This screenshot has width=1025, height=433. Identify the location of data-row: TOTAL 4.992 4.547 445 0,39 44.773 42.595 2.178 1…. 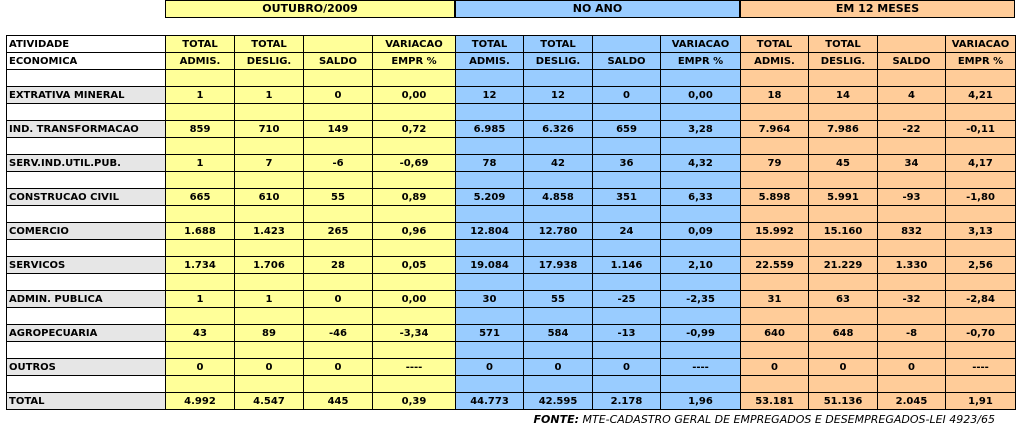
(511, 401).